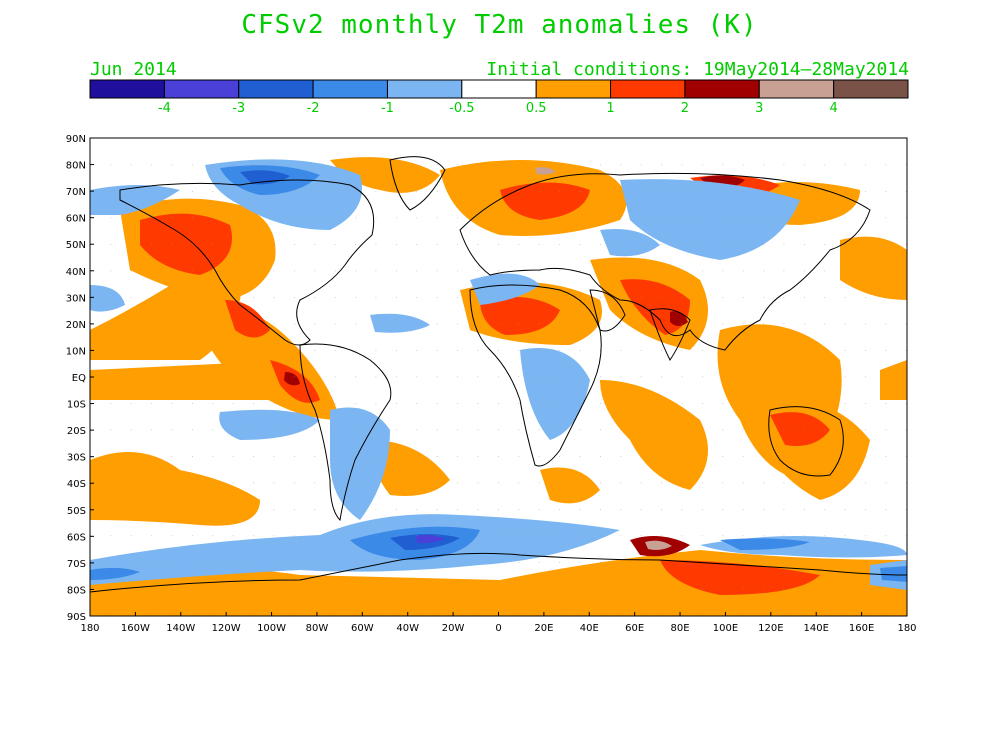 The width and height of the screenshot is (999, 750). What do you see at coordinates (697, 69) in the screenshot?
I see `initial-conditions: Initial conditions: 19May2014–28May2014` at bounding box center [697, 69].